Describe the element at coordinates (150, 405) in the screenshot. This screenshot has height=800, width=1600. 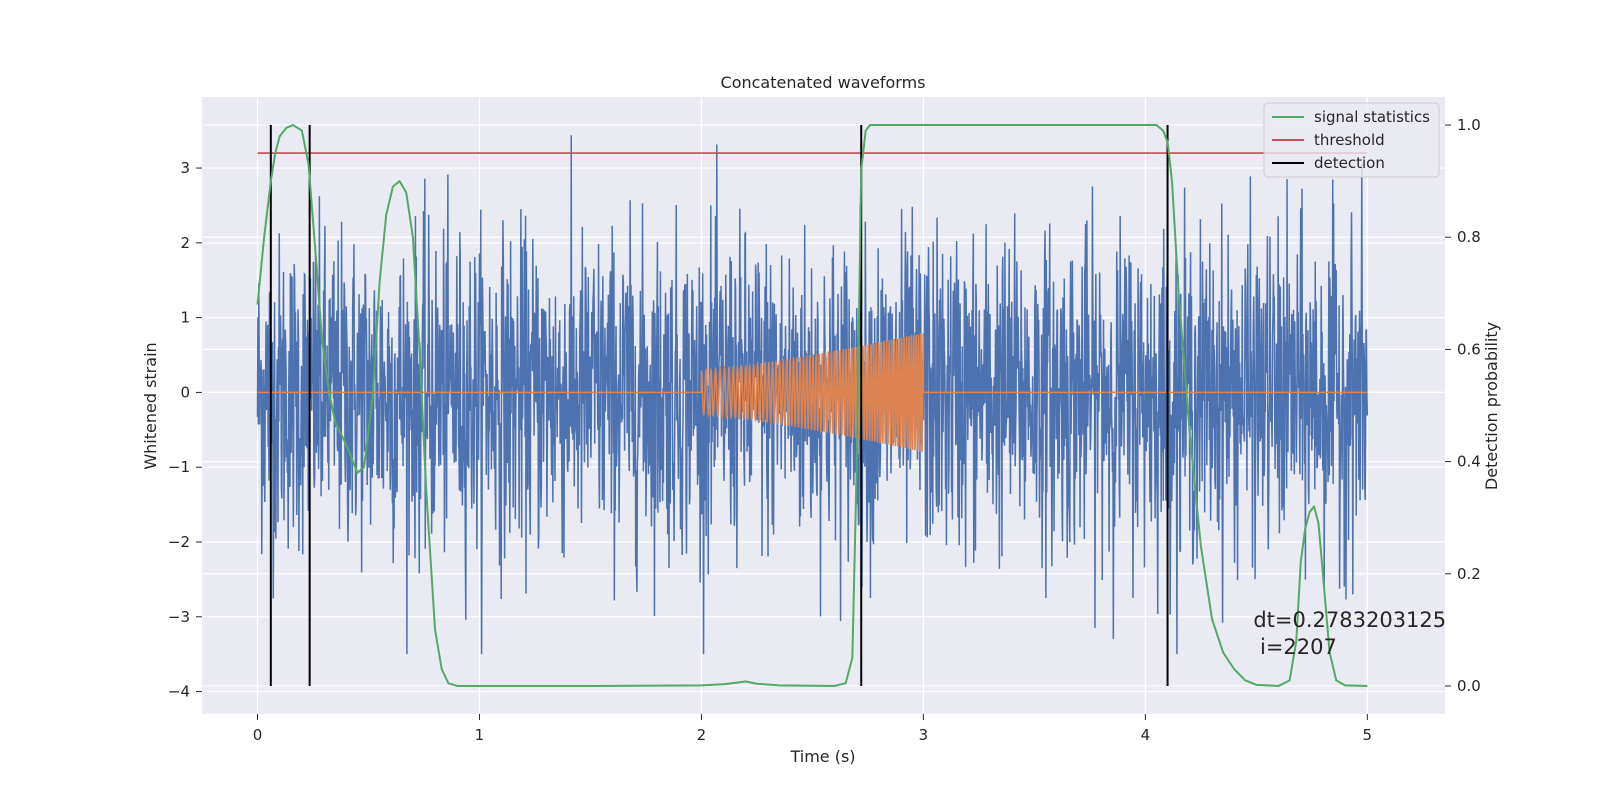
I see `y-axis-label: Whitened strain` at that location.